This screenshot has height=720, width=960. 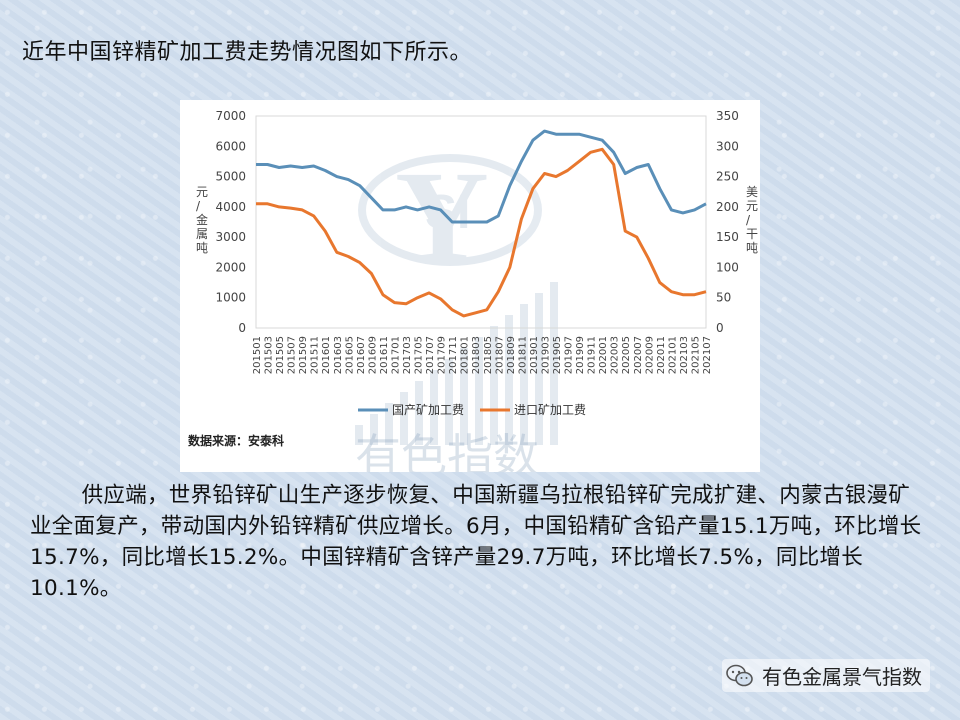 I want to click on watermark-bars, so click(x=456, y=363).